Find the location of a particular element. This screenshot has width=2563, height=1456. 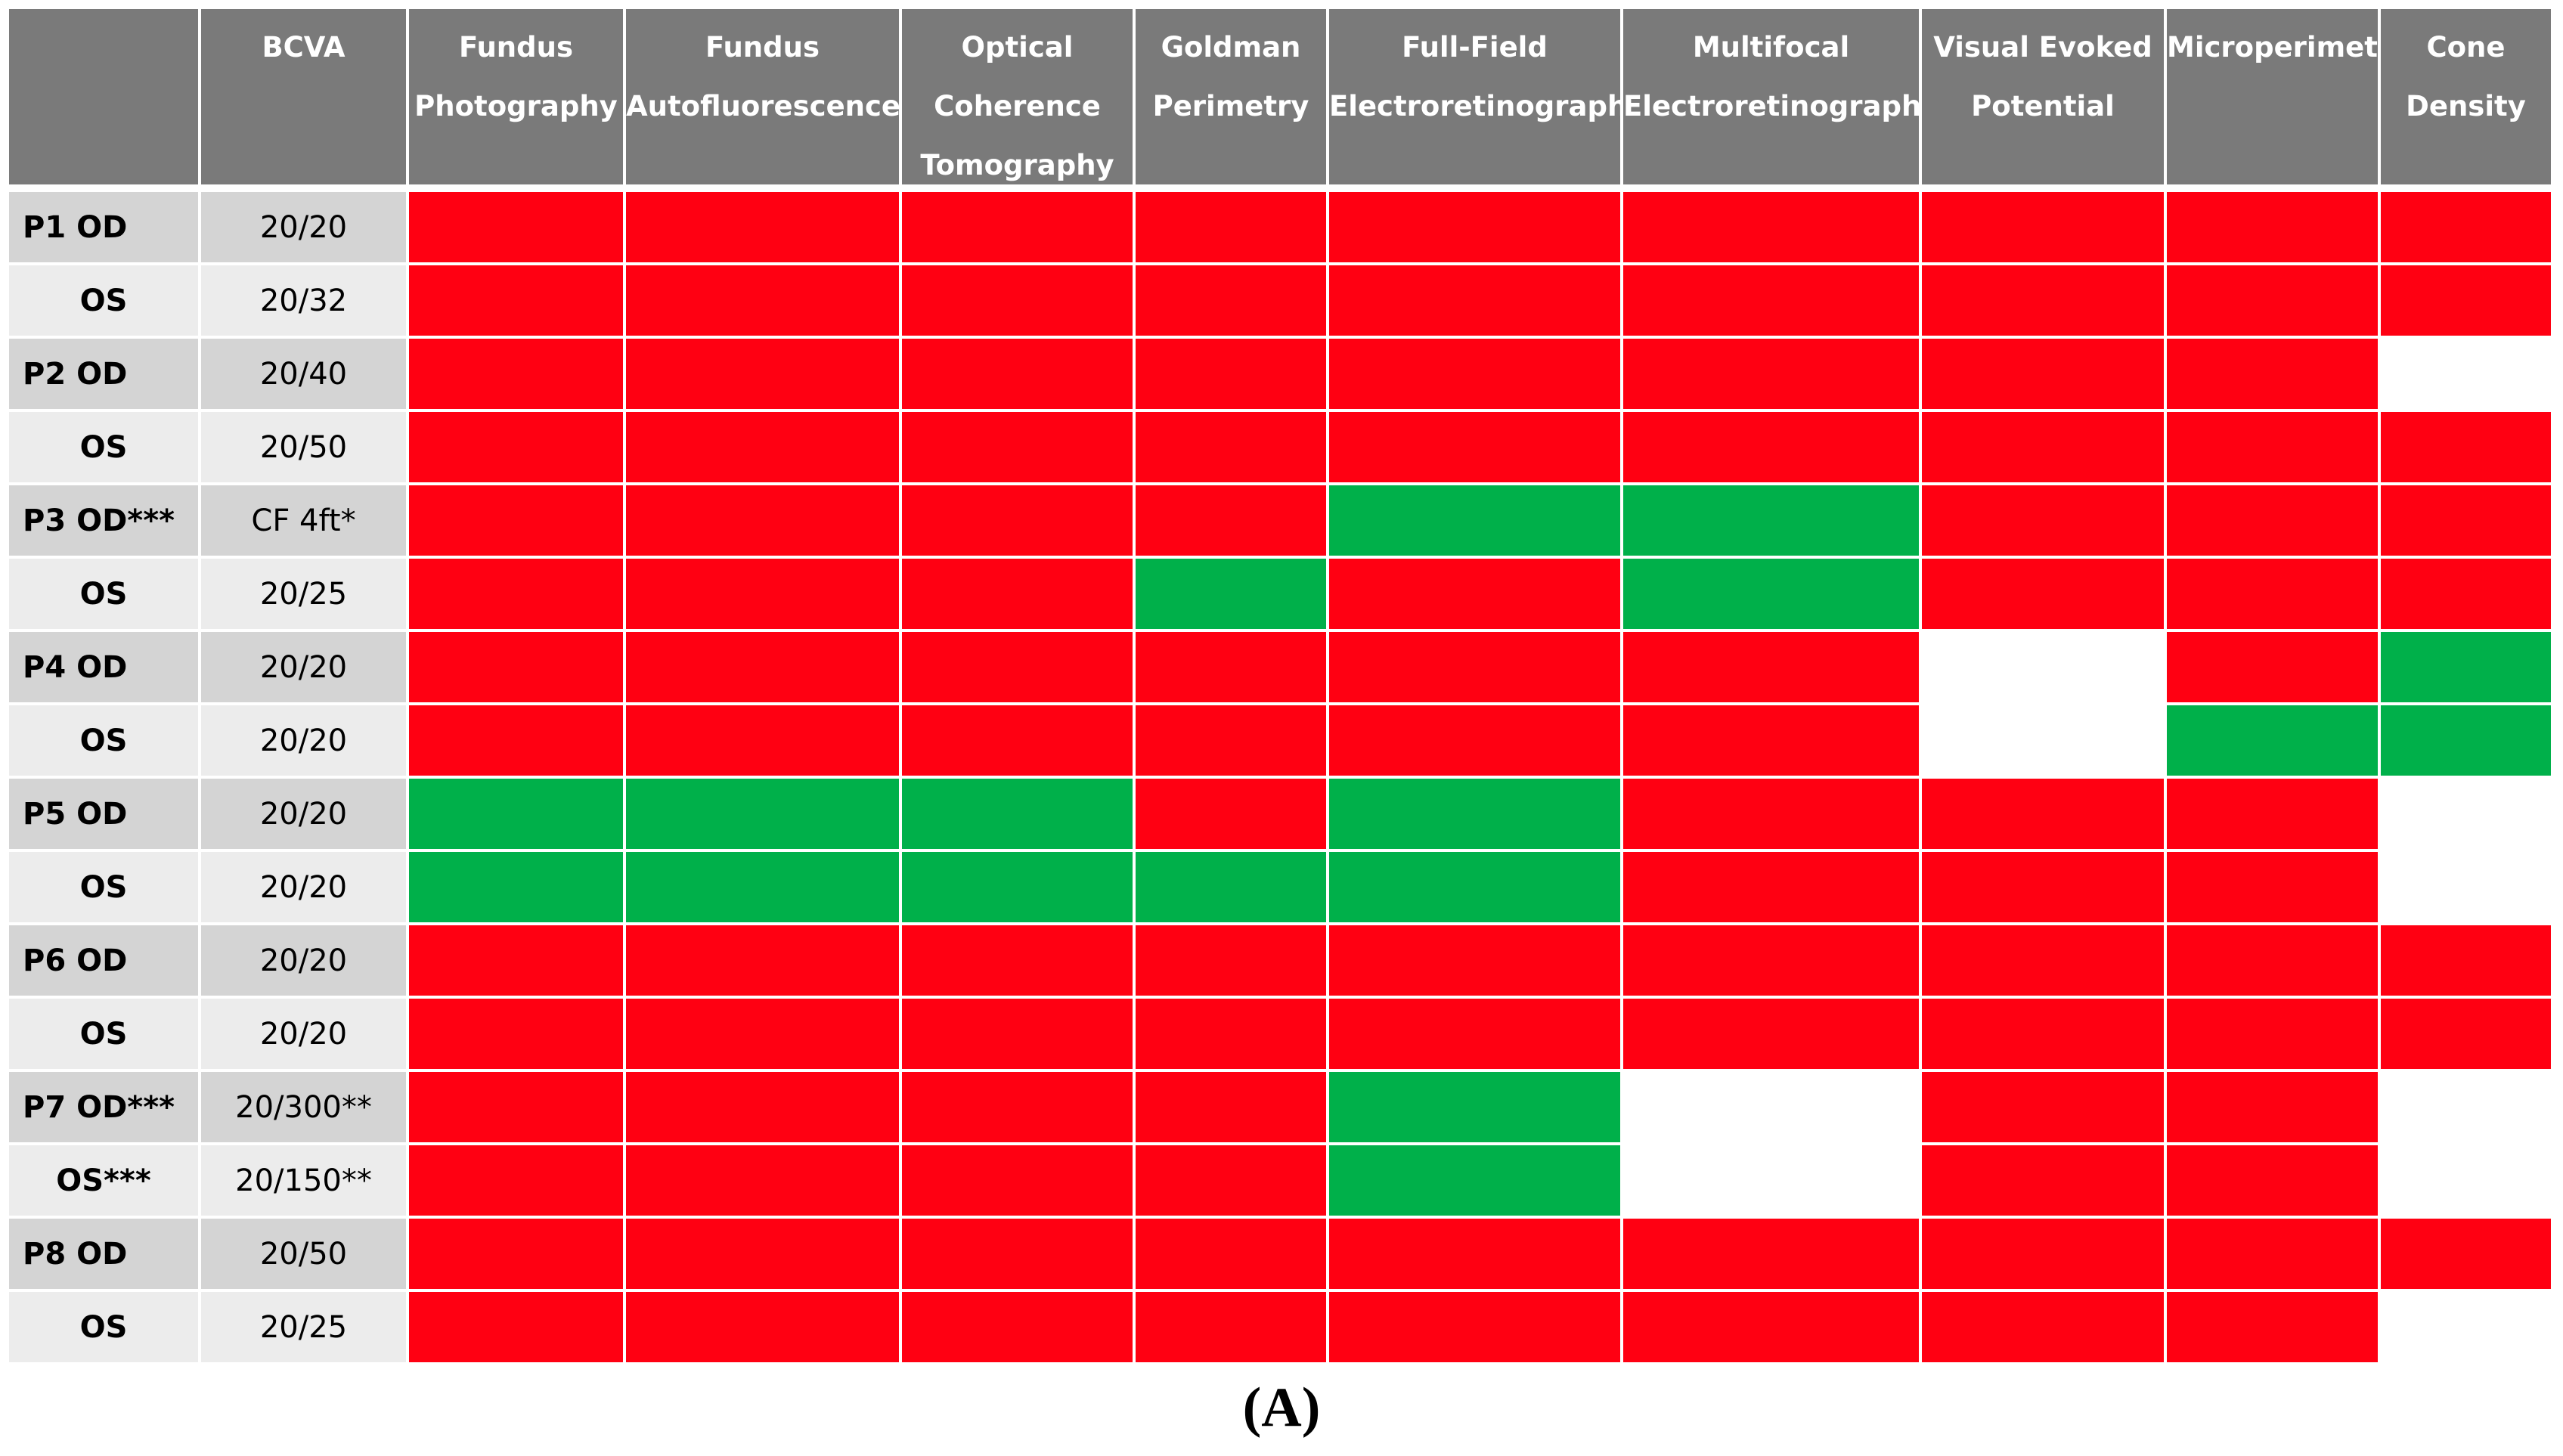

header-label: Density is located at coordinates (2466, 106).